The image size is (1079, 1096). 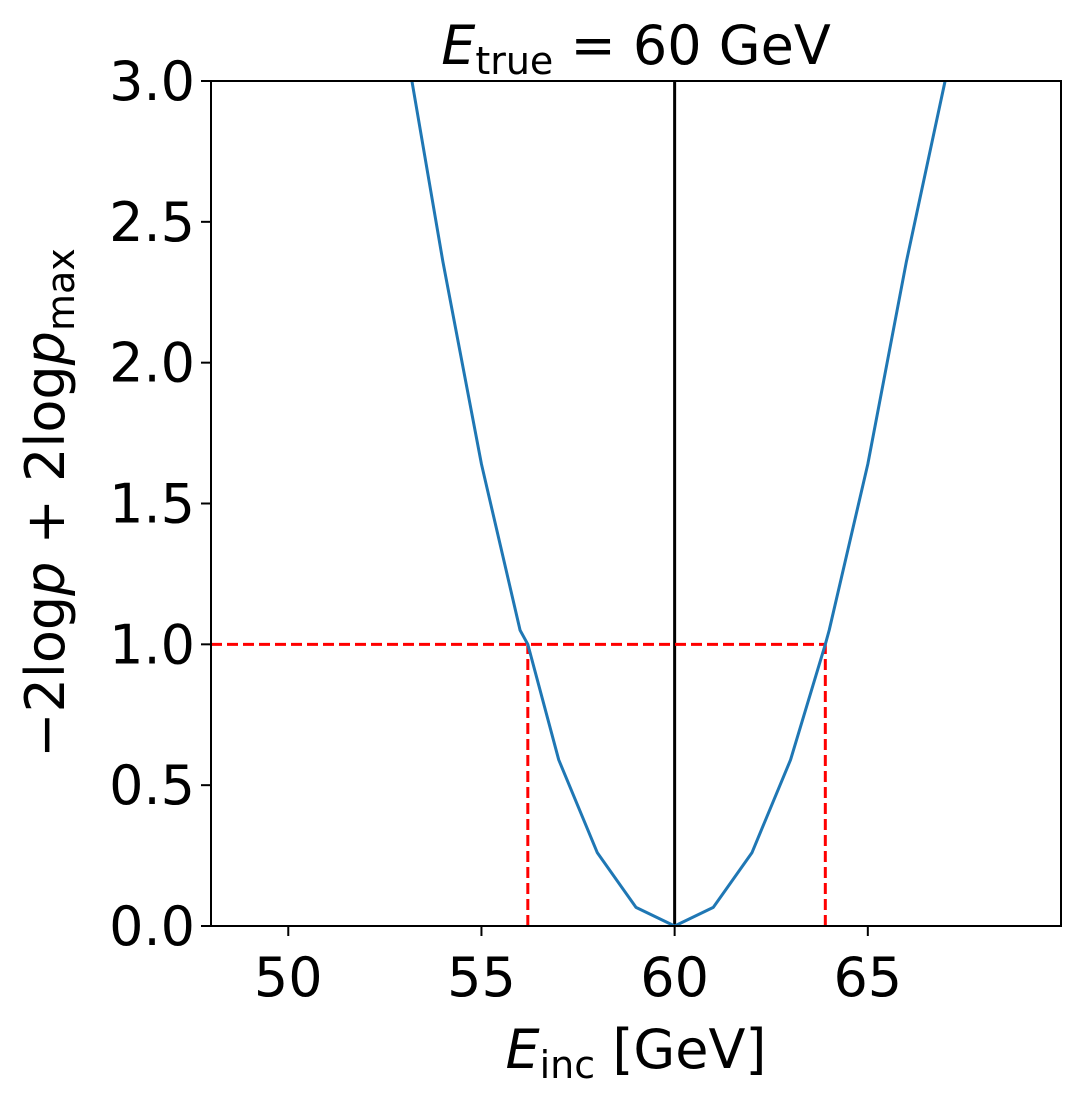 What do you see at coordinates (152, 644) in the screenshot?
I see `y-tick-label: 1.0` at bounding box center [152, 644].